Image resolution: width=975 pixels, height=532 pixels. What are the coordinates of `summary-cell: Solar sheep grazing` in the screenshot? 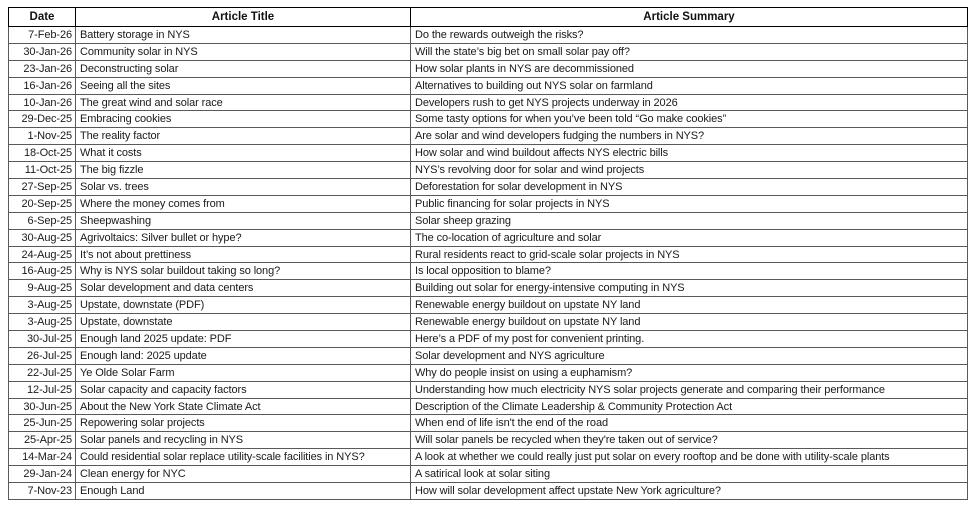 It's located at (689, 220).